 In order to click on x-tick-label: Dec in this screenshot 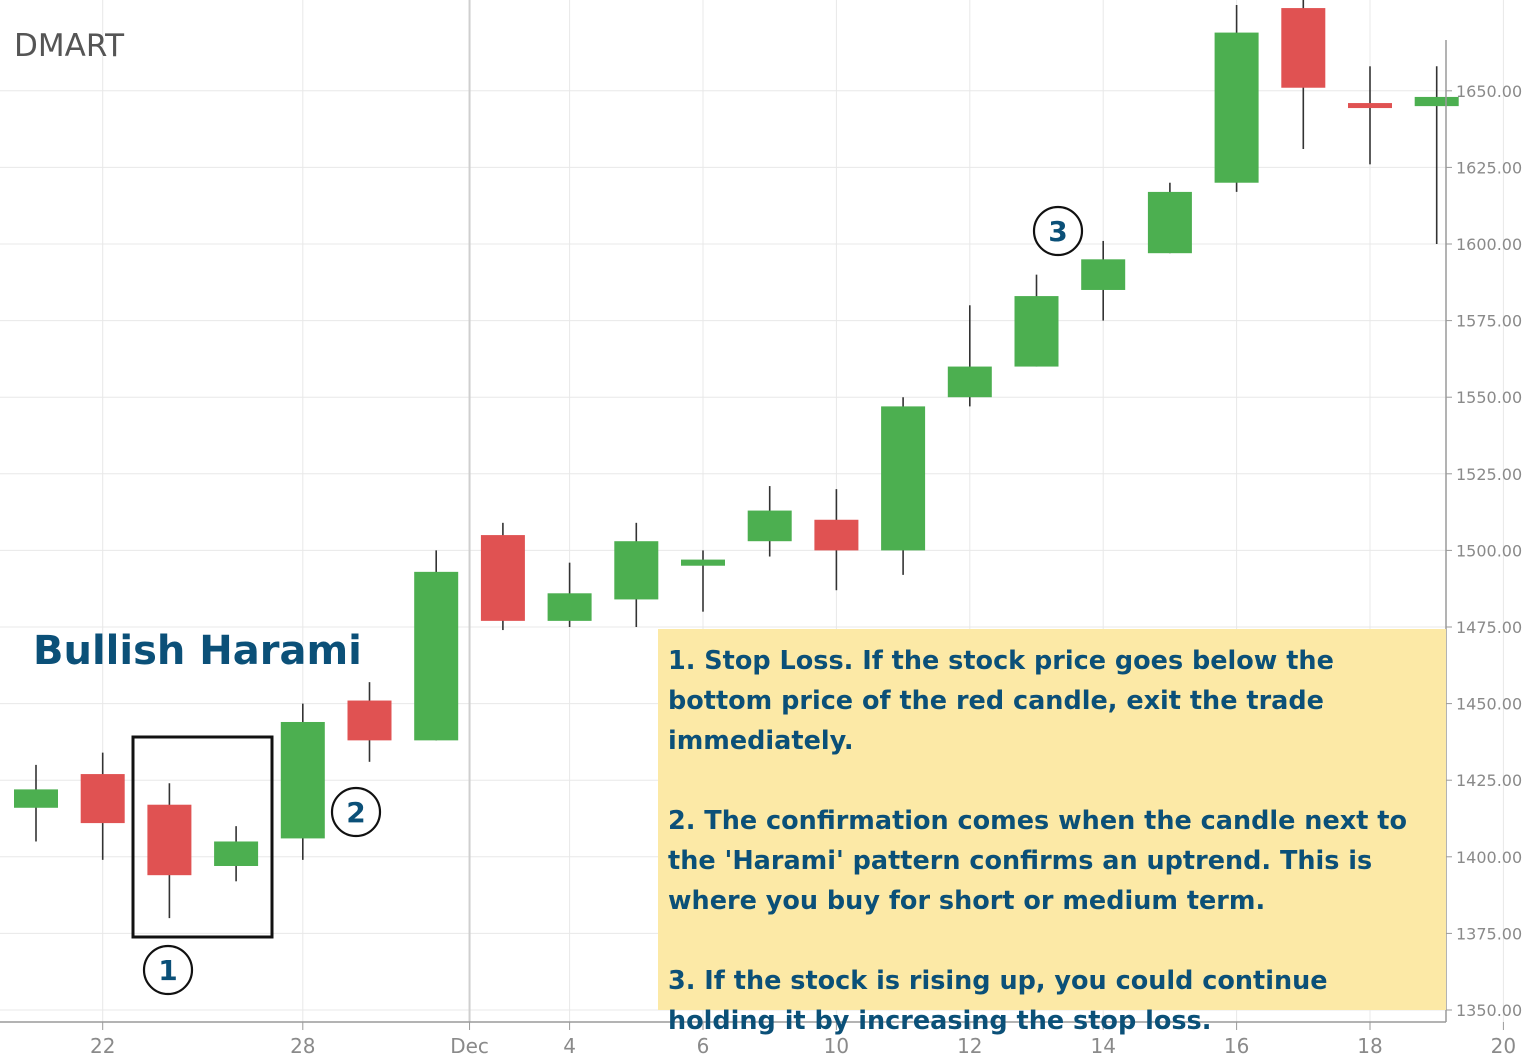, I will do `click(469, 1046)`.